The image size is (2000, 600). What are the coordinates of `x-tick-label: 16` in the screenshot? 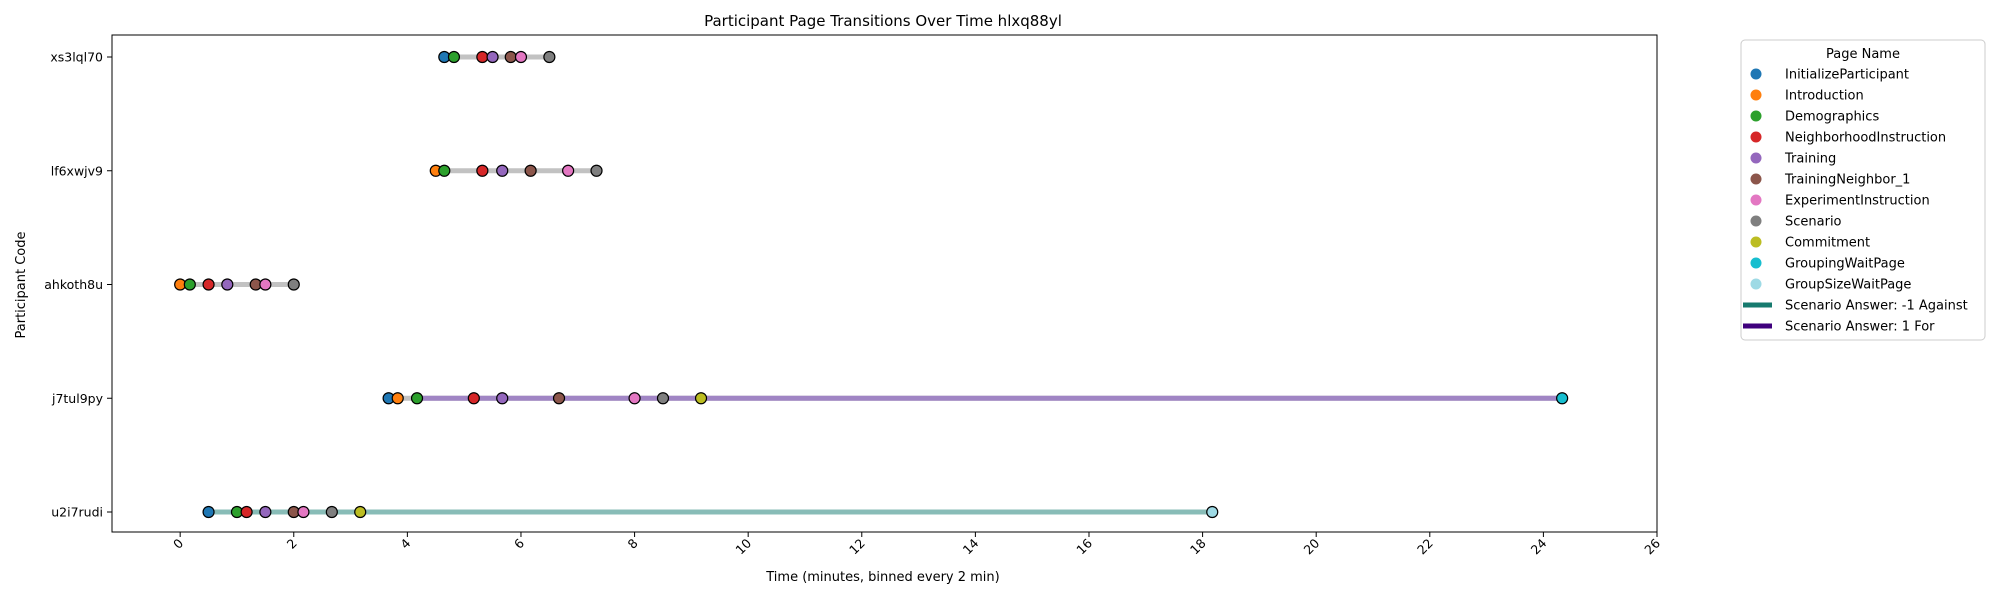 It's located at (1084, 546).